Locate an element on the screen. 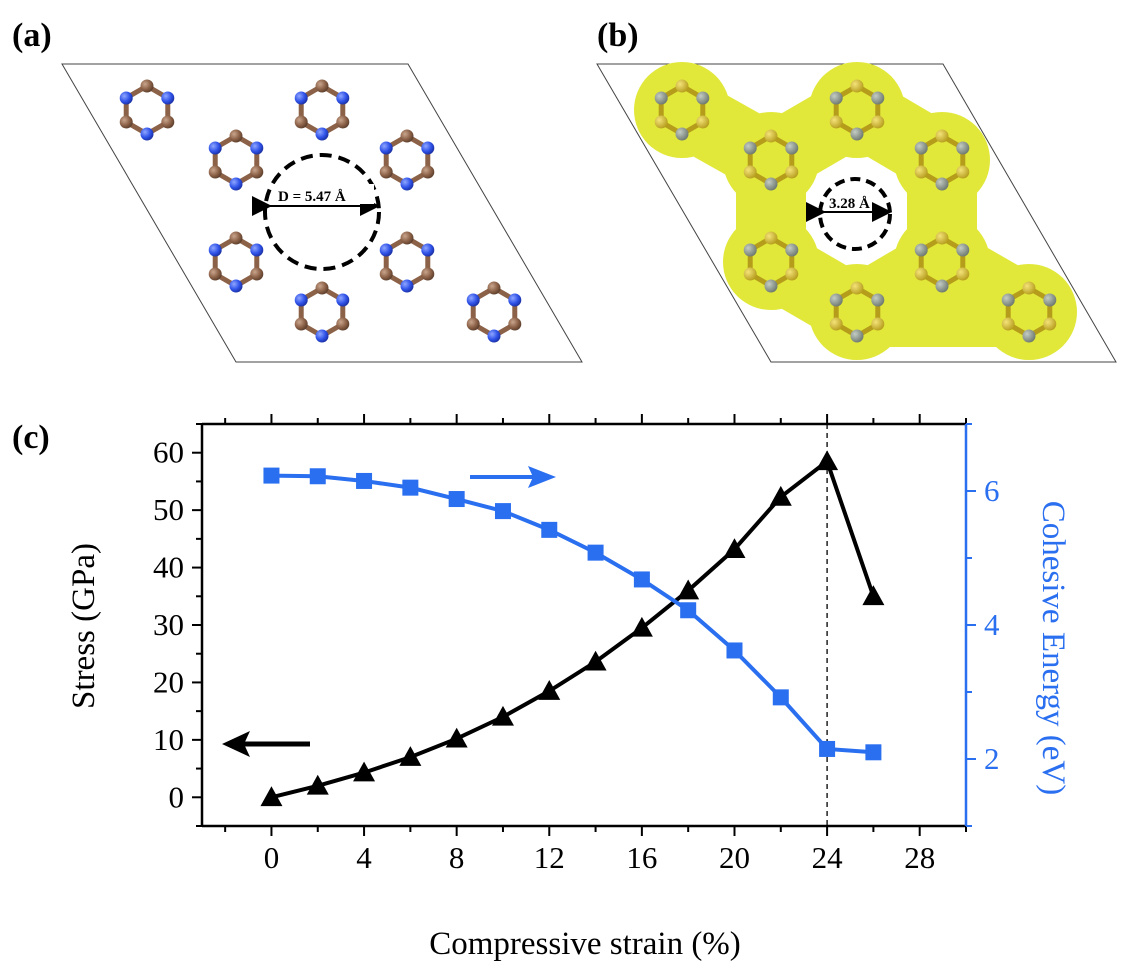 Image resolution: width=1122 pixels, height=979 pixels. panel-a-pore-annotation: D = 5.47 Å is located at coordinates (312, 197).